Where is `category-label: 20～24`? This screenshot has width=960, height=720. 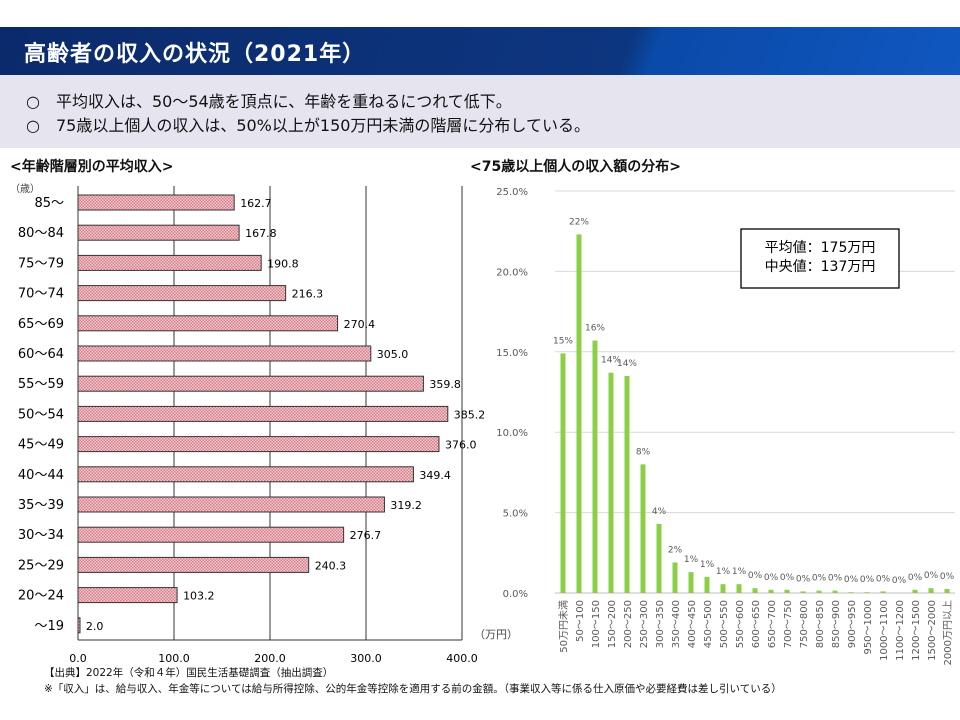
category-label: 20～24 is located at coordinates (41, 596).